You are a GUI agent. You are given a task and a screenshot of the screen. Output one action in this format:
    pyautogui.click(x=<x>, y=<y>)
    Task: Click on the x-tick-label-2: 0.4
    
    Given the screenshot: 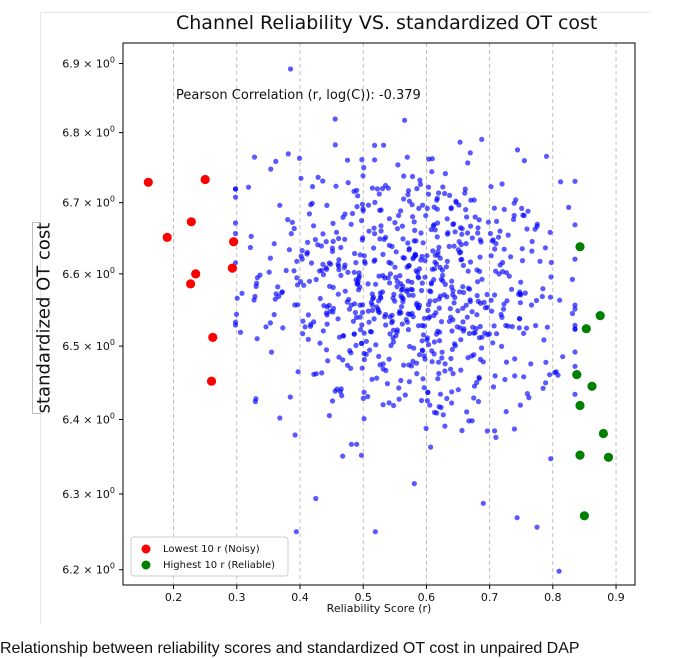 What is the action you would take?
    pyautogui.click(x=300, y=597)
    